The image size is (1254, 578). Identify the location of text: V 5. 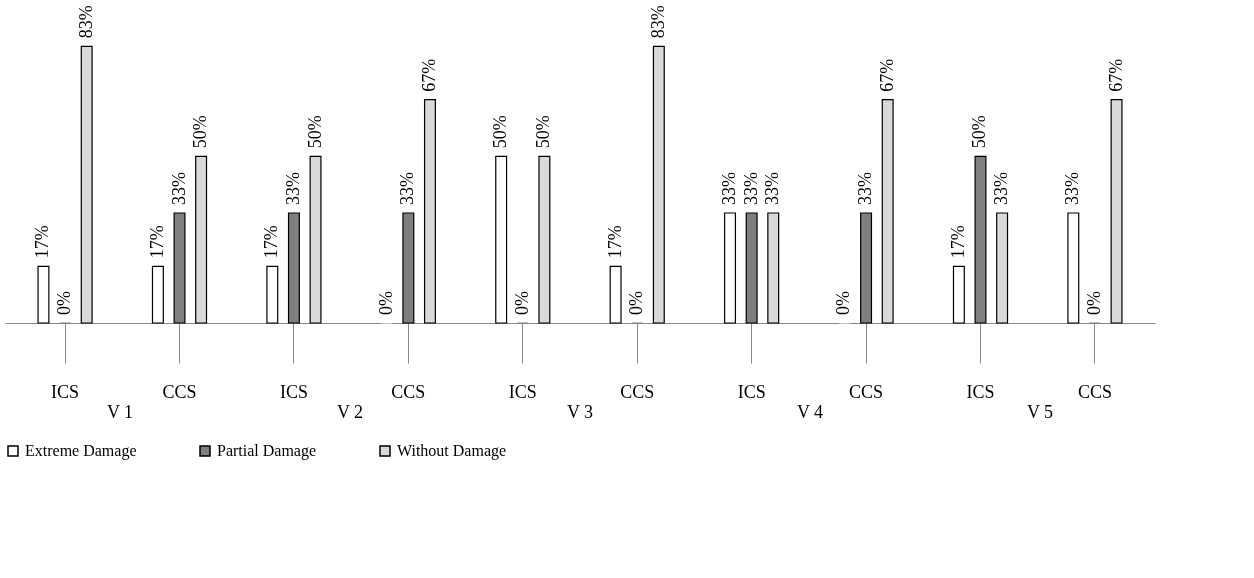
(1040, 412).